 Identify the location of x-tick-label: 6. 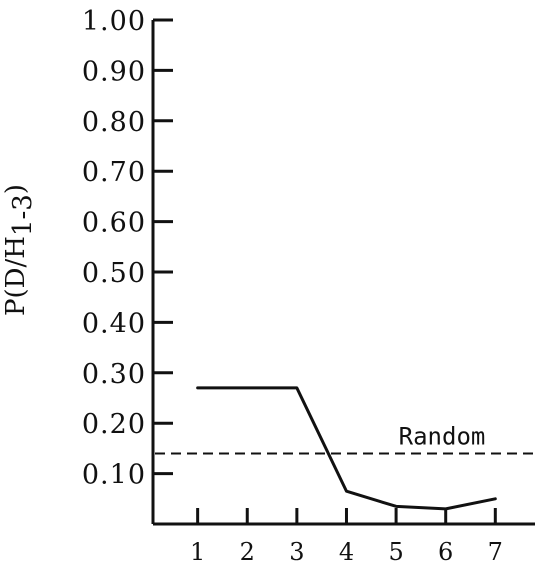
(445, 552).